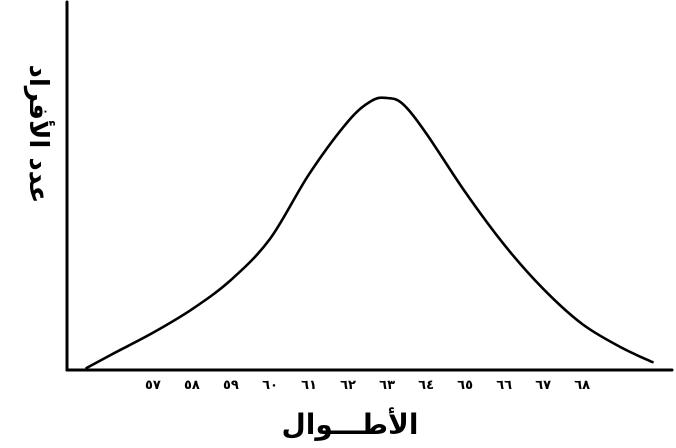  Describe the element at coordinates (39, 134) in the screenshot. I see `y-axis-title: عدد الأفراد` at that location.